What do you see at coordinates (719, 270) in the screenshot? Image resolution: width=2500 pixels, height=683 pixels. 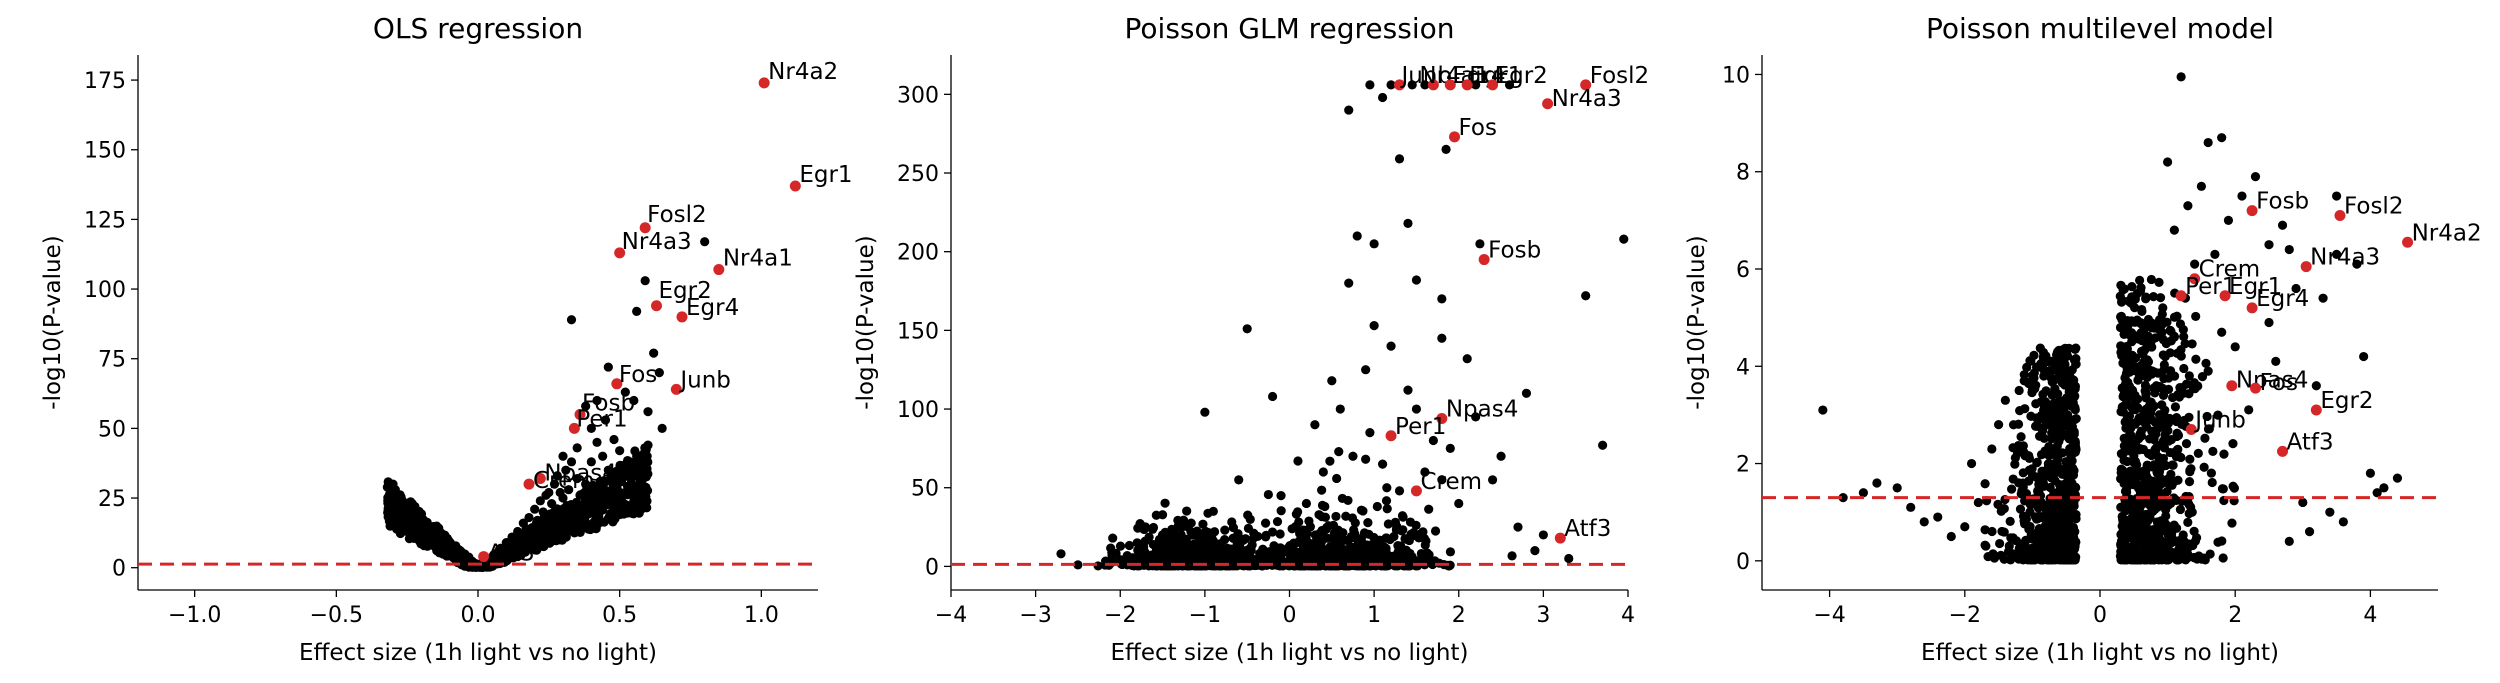 I see `highlight-point-nr4a1` at bounding box center [719, 270].